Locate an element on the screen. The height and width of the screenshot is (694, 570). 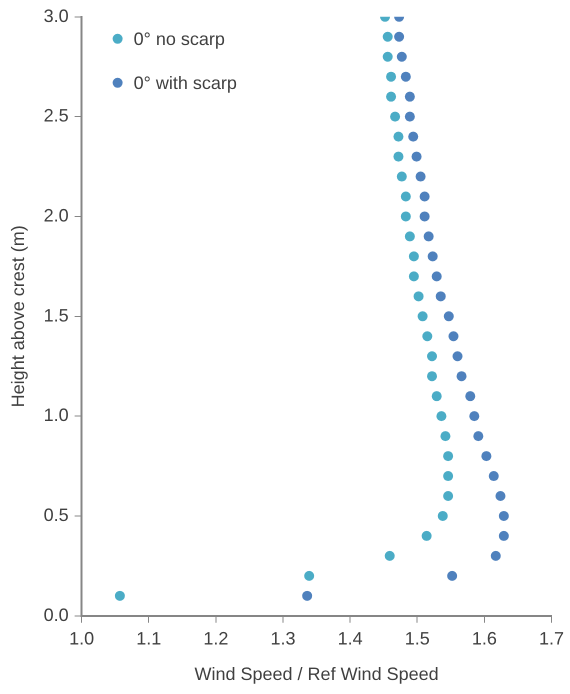
x-tick-label: 1.2 is located at coordinates (215, 638).